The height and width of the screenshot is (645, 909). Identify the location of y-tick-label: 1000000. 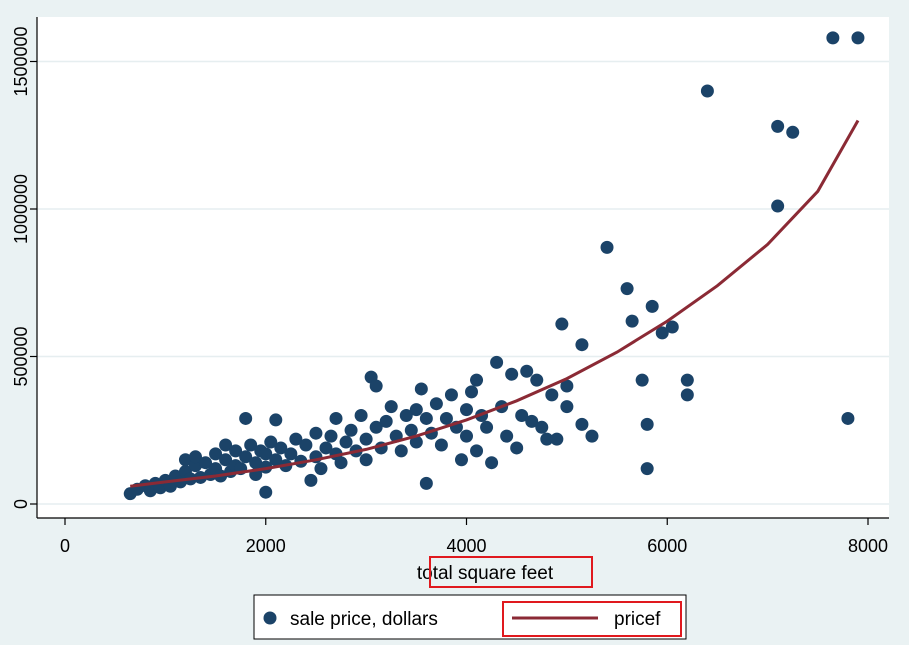
(21, 209).